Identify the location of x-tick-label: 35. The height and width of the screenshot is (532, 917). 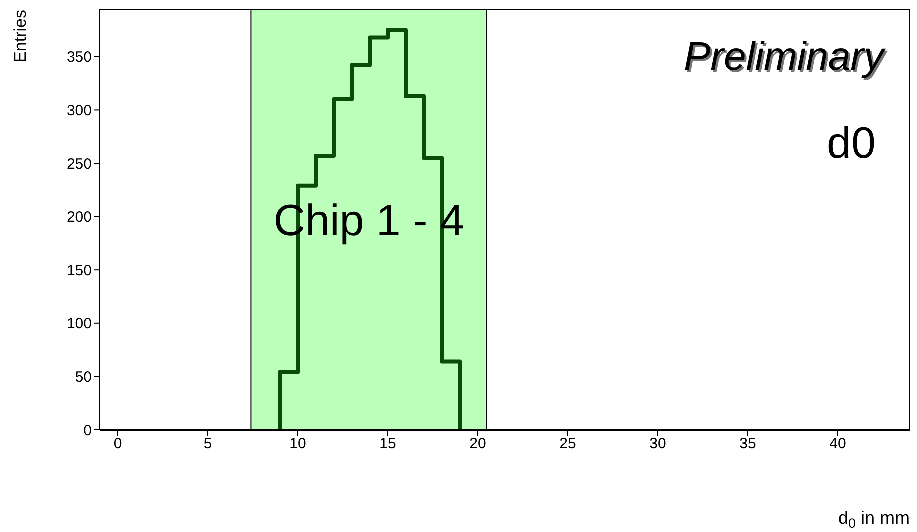
(748, 444).